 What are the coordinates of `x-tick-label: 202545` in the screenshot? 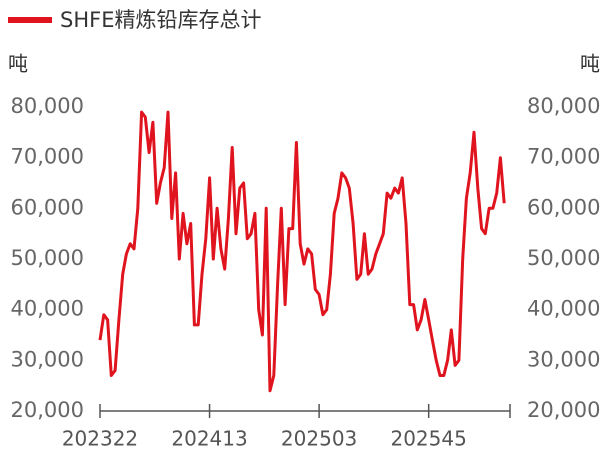 It's located at (428, 439).